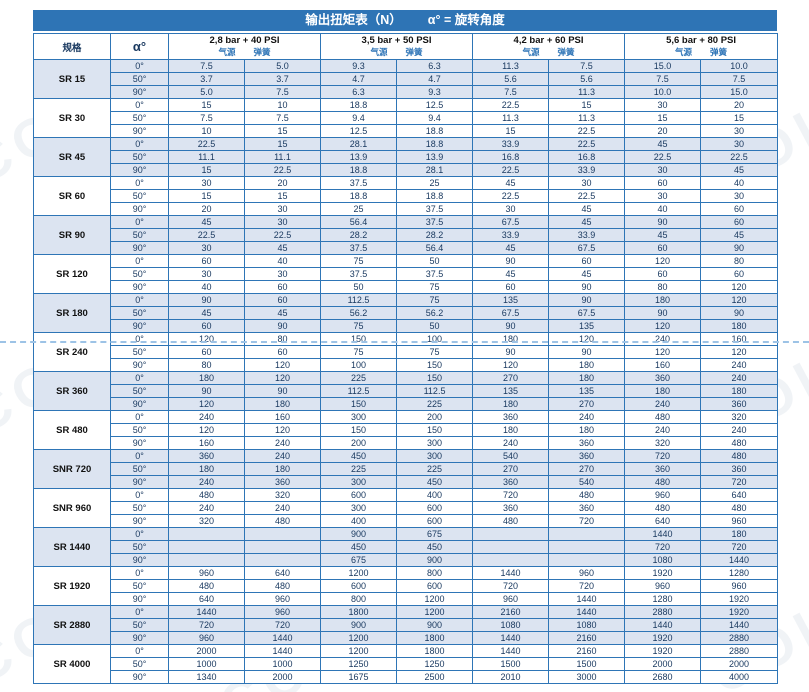 Image resolution: width=809 pixels, height=692 pixels. Describe the element at coordinates (406, 196) in the screenshot. I see `table-row: SR 60 0° 30 20 37.5 25 45 30 60 40` at that location.